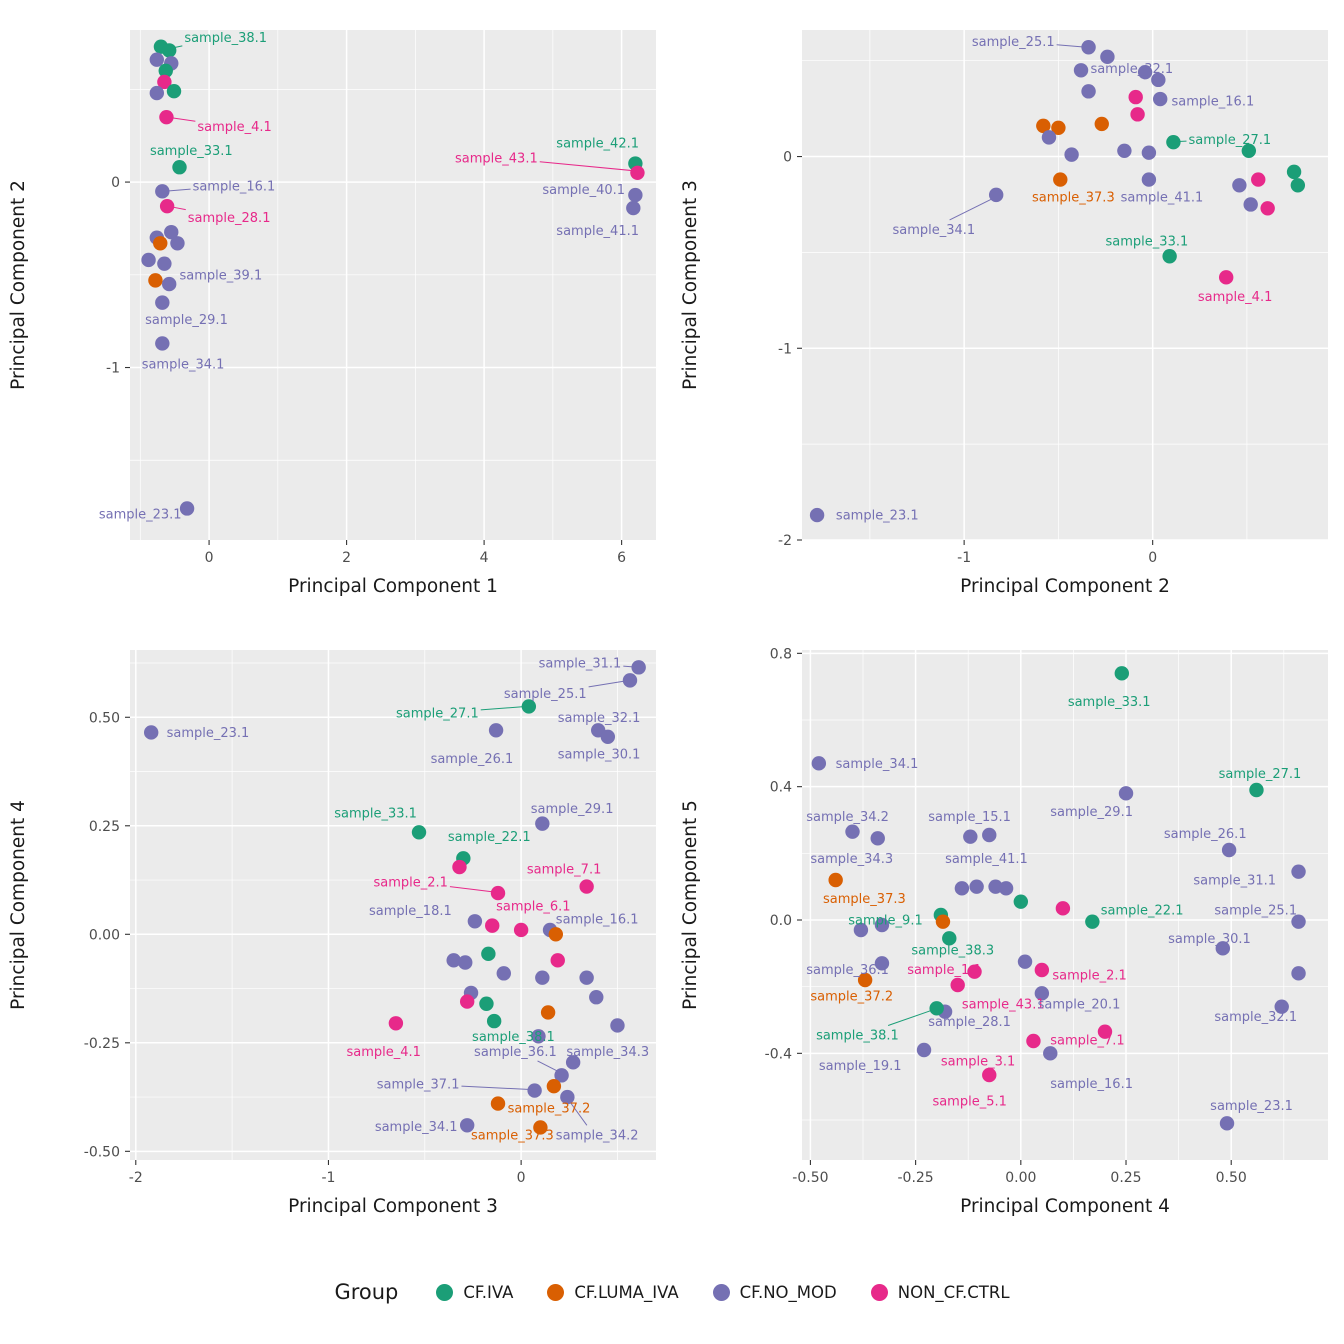  Describe the element at coordinates (599, 755) in the screenshot. I see `point-label: sample_30.1` at that location.